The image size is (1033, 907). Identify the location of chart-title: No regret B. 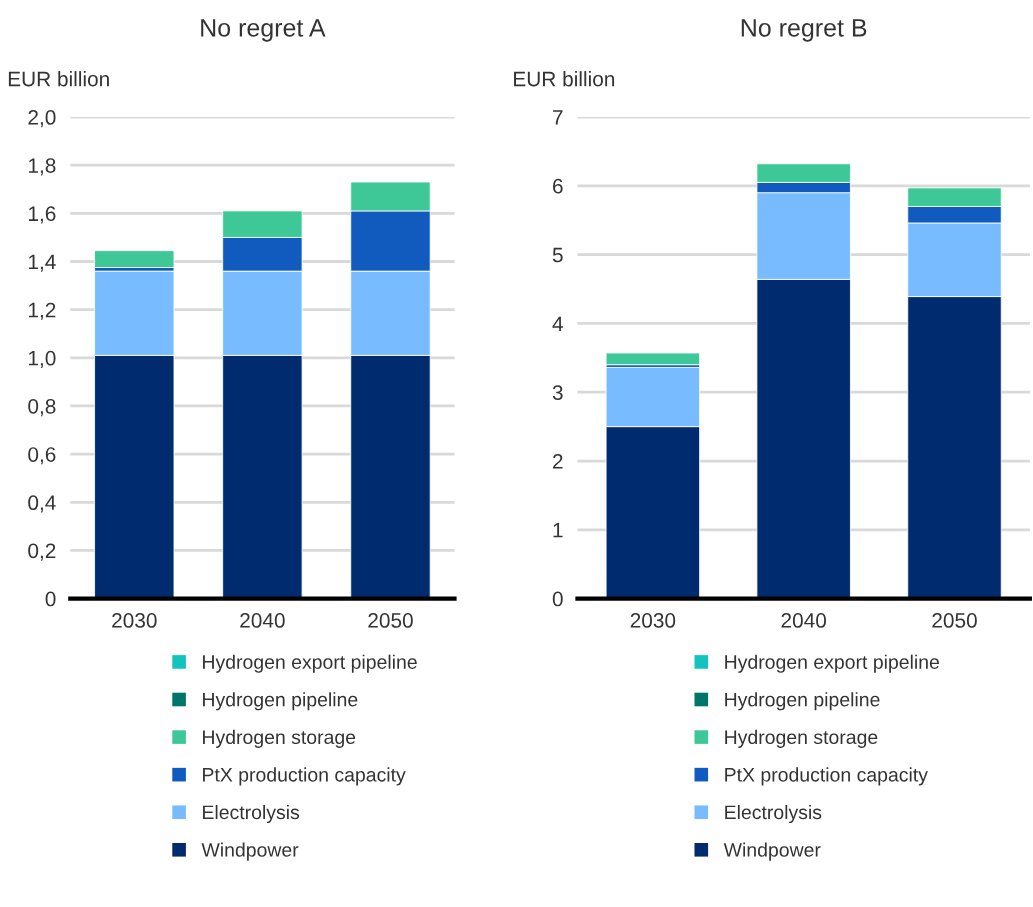
(804, 30).